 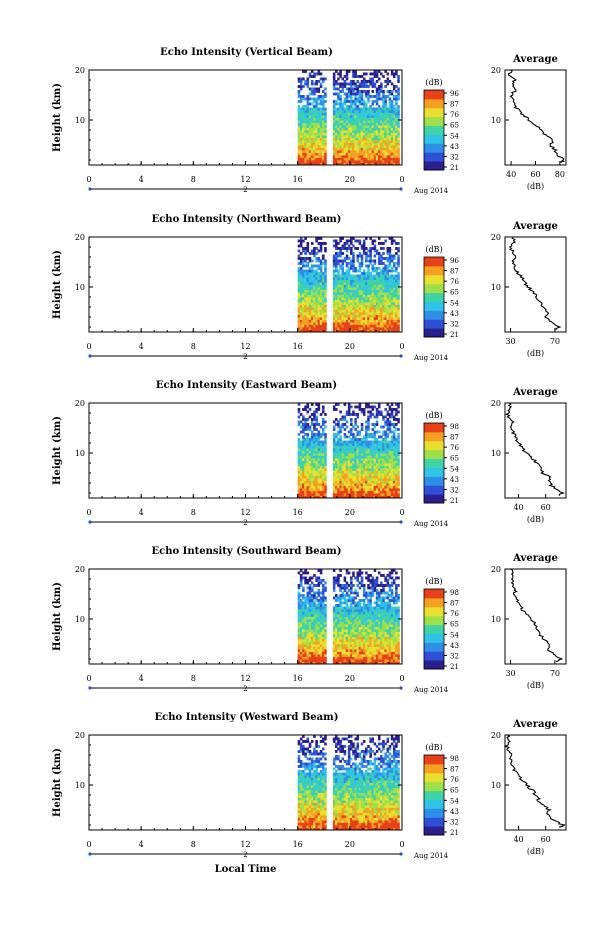 I want to click on colorbar-tick-label: 87, so click(x=454, y=105).